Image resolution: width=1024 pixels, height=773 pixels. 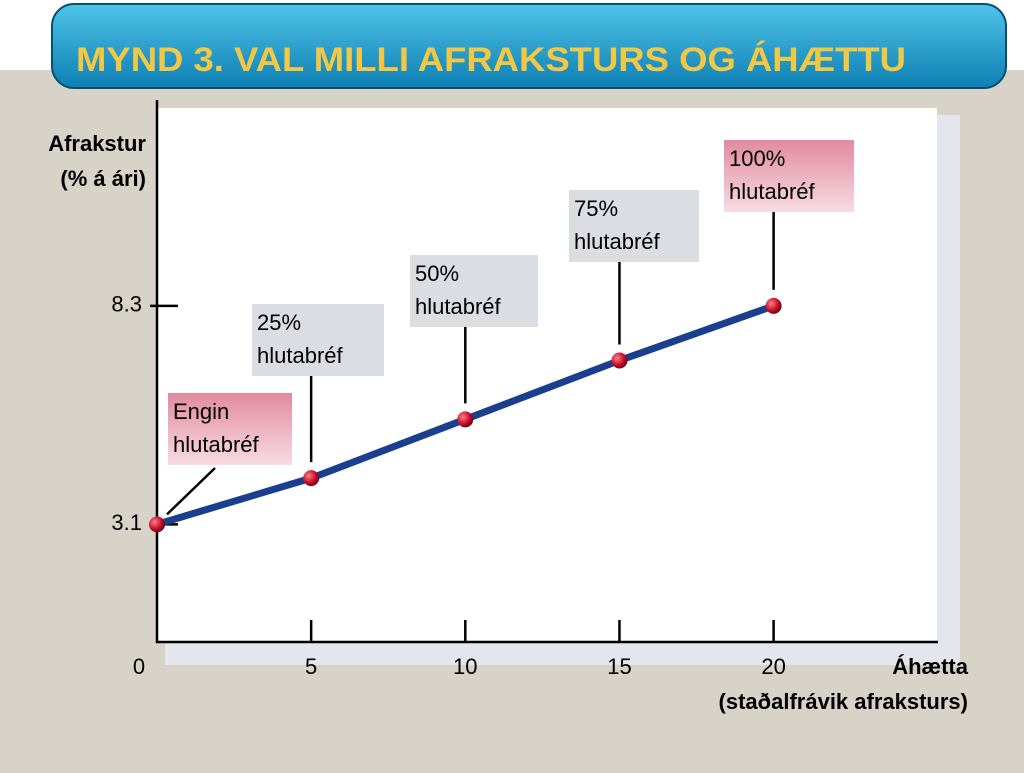 What do you see at coordinates (491, 60) in the screenshot?
I see `title: MYND 3. VAL MILLI AFRAKSTURS OG ÁHÆTTU` at bounding box center [491, 60].